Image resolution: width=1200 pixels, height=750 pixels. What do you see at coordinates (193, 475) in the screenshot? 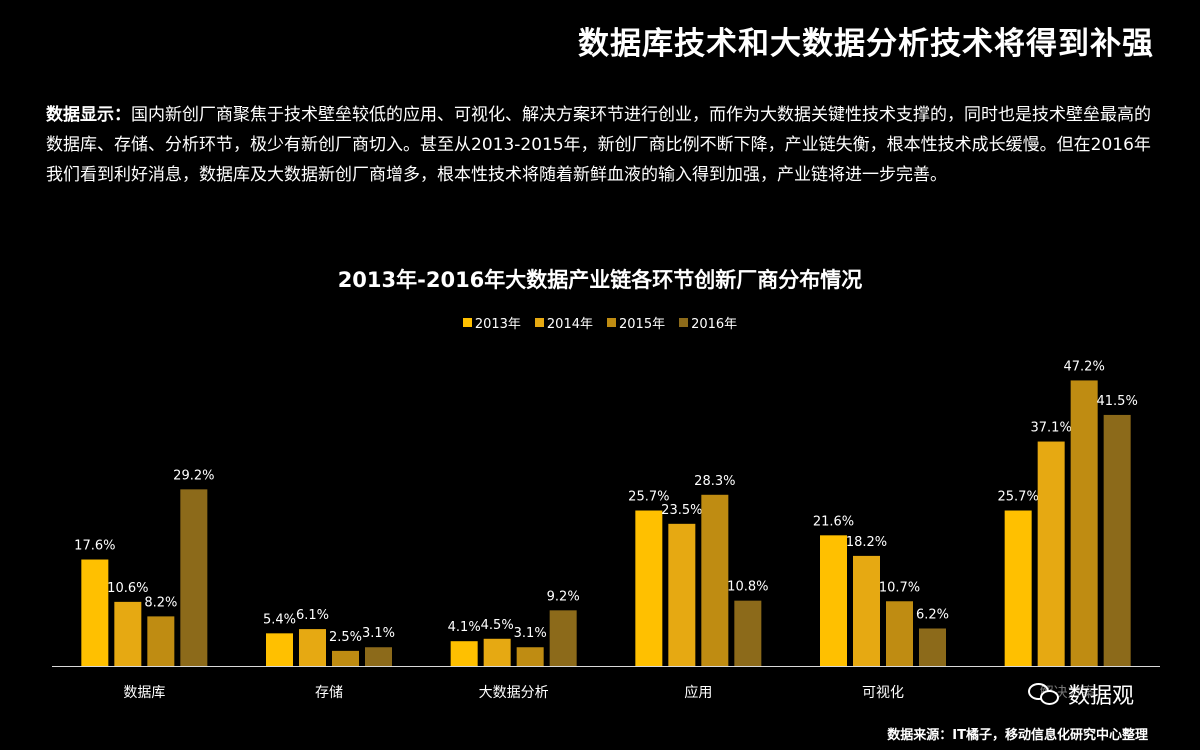
I see `data-label: 29.2%` at bounding box center [193, 475].